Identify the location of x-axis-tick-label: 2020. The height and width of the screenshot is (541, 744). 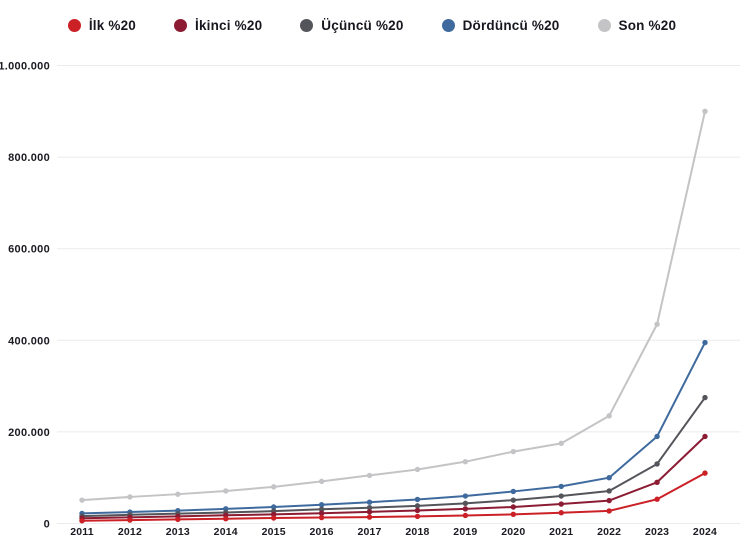
(513, 532).